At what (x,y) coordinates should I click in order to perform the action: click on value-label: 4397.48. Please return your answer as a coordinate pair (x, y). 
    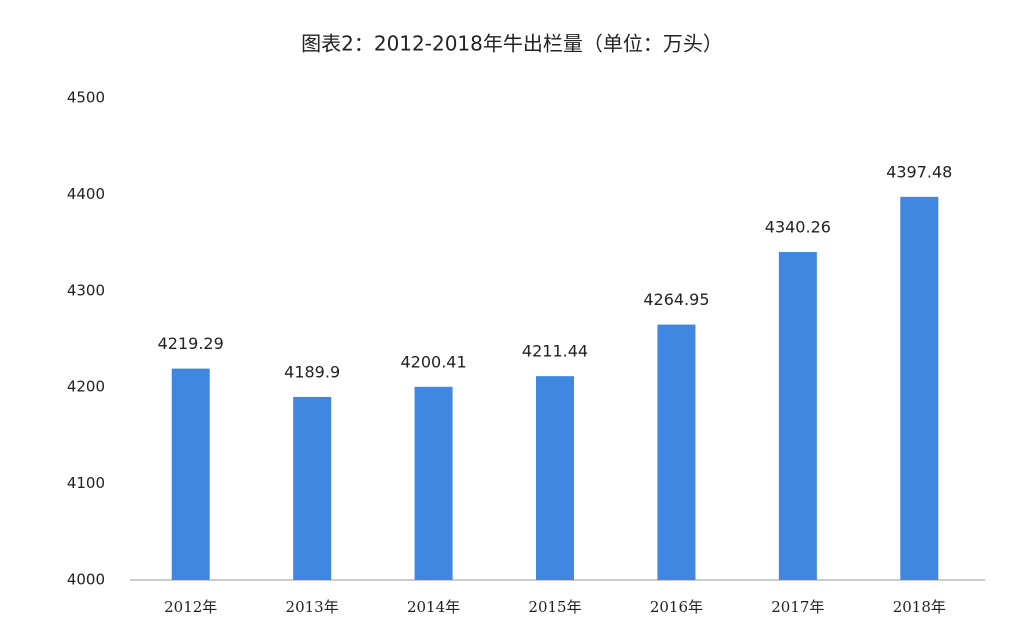
    Looking at the image, I should click on (919, 171).